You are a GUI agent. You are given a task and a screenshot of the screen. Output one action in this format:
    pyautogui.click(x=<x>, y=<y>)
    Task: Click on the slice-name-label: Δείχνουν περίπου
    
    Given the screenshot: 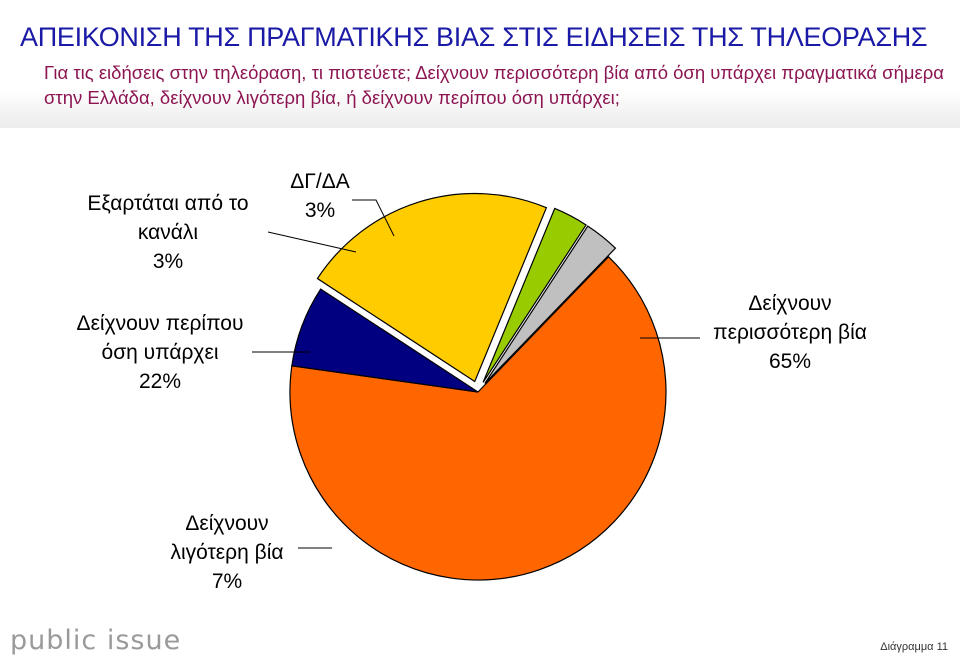 What is the action you would take?
    pyautogui.click(x=160, y=323)
    